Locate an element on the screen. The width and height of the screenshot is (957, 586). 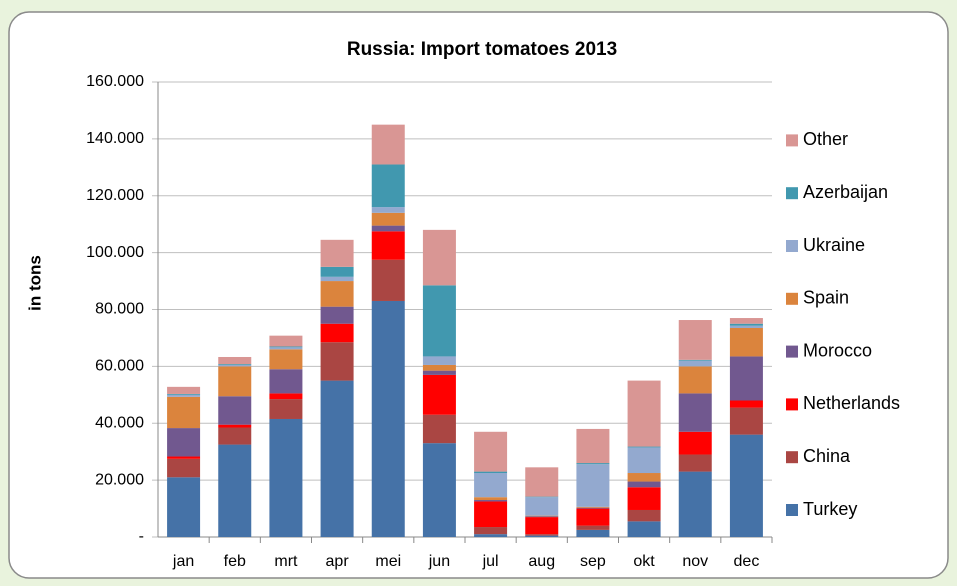
y-tick-label: 160.000 is located at coordinates (115, 81).